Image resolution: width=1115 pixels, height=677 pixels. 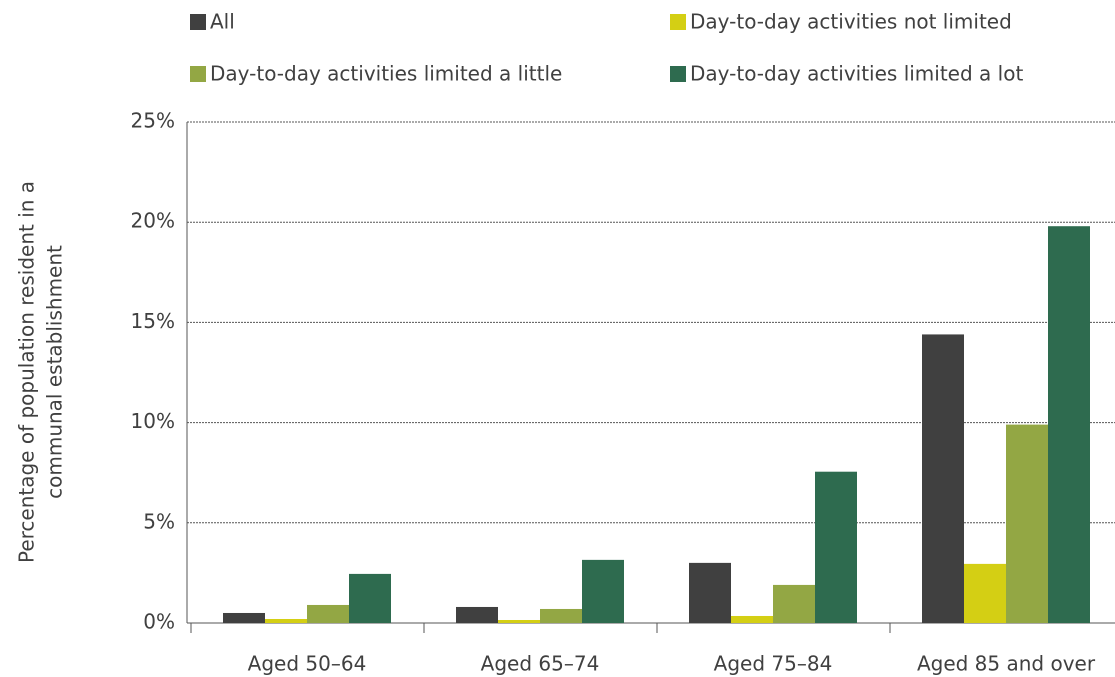 What do you see at coordinates (55, 372) in the screenshot?
I see `y-axis-title-line: communal establishment` at bounding box center [55, 372].